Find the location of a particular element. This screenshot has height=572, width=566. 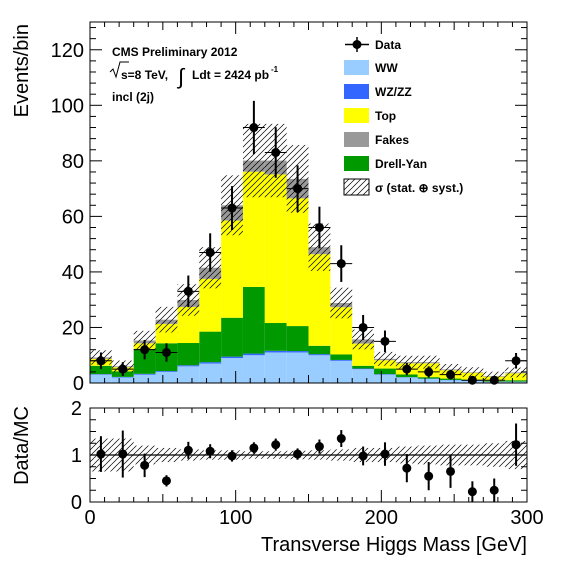

main-ytick-label-60: 60 is located at coordinates (73, 217).